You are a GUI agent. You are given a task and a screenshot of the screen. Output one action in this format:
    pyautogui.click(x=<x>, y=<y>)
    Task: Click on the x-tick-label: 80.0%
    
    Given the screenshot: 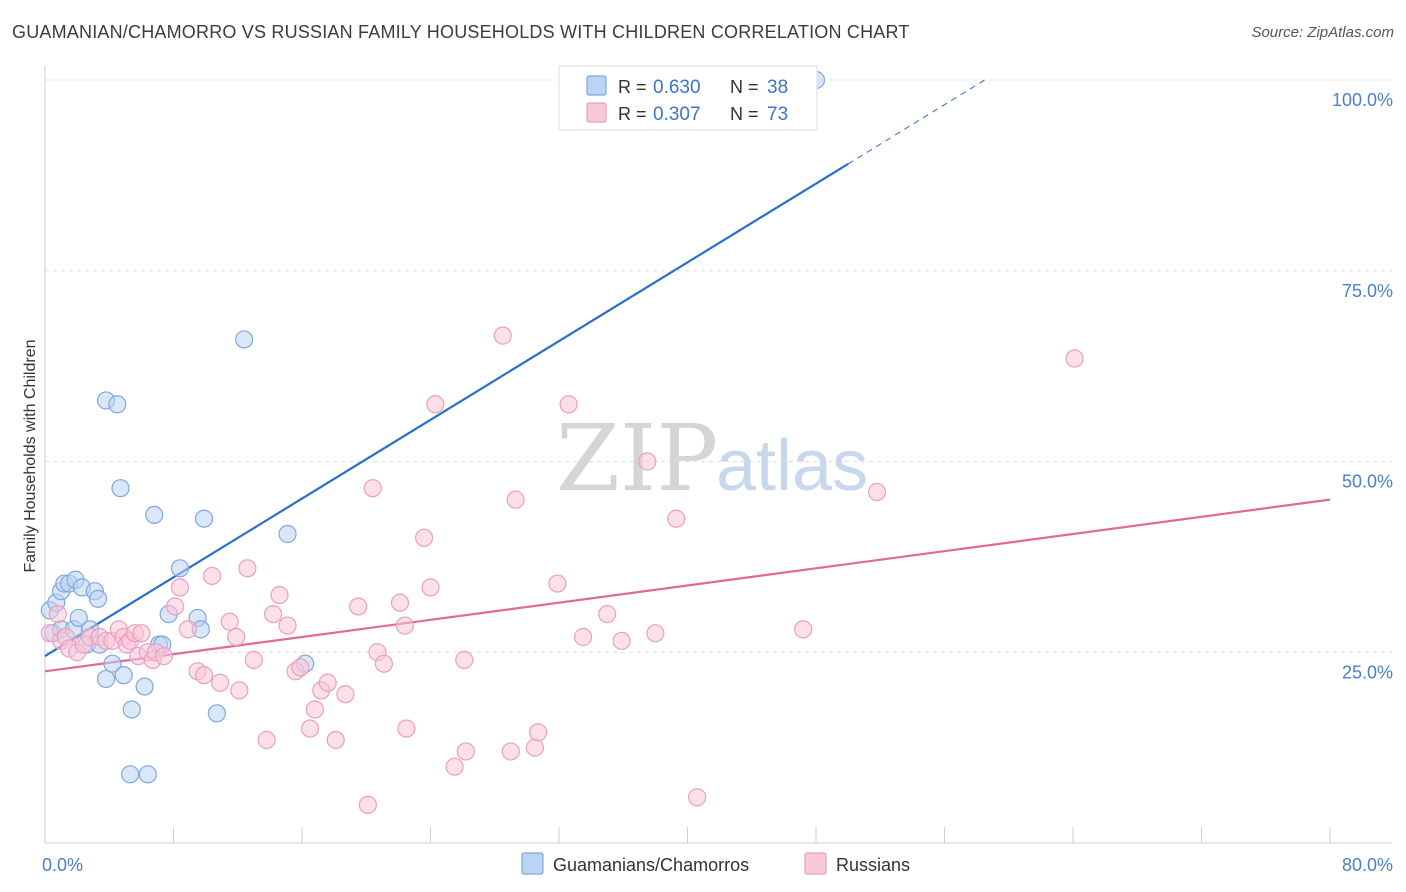 What is the action you would take?
    pyautogui.click(x=1367, y=865)
    